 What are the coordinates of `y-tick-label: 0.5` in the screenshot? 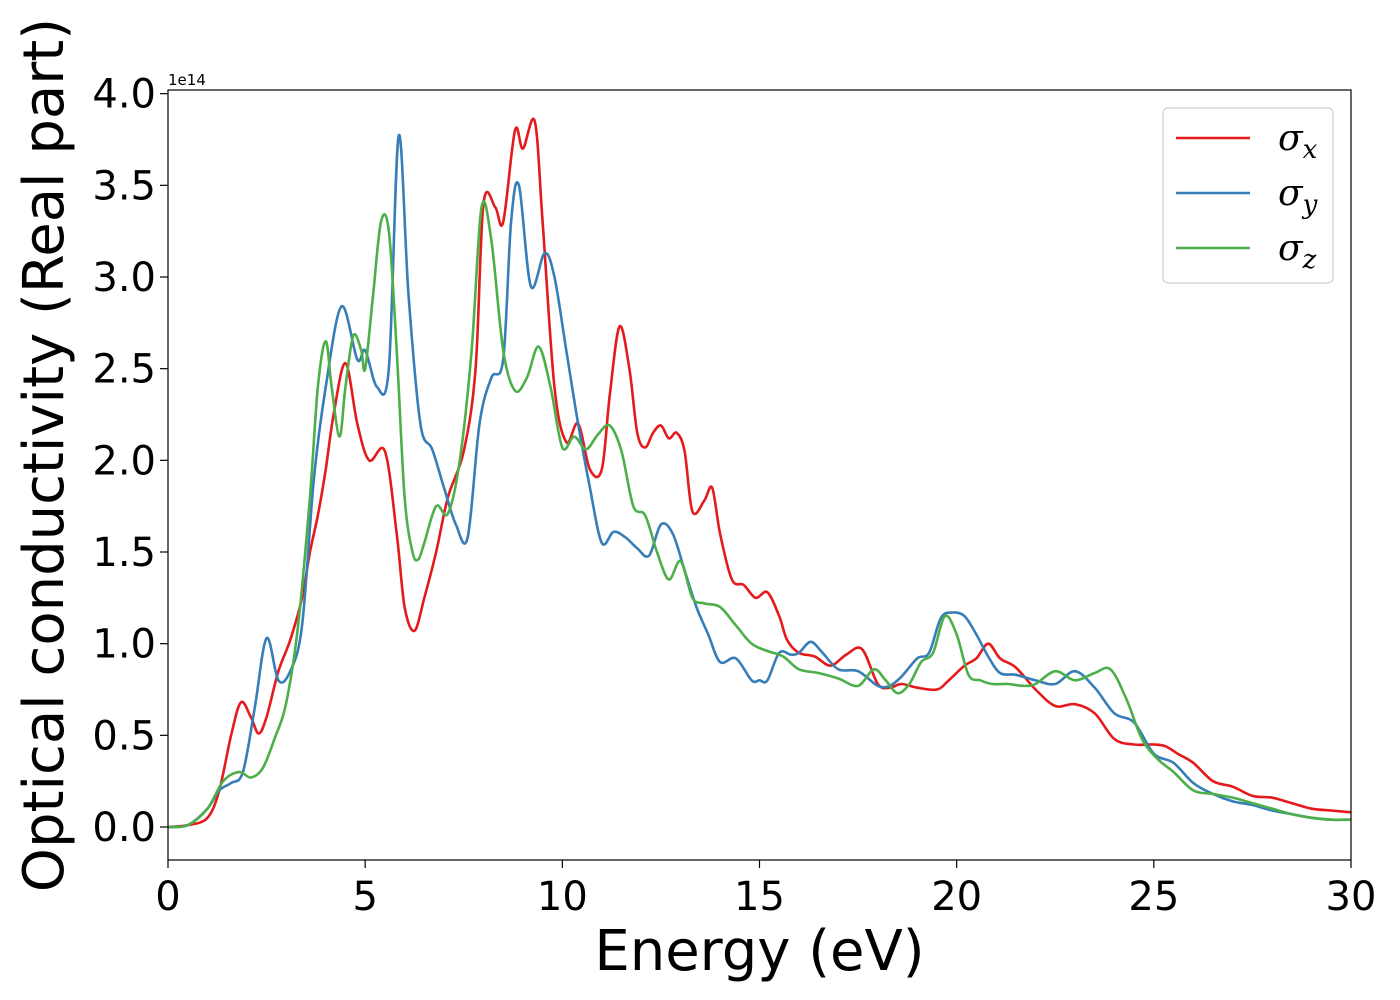 It's located at (124, 736).